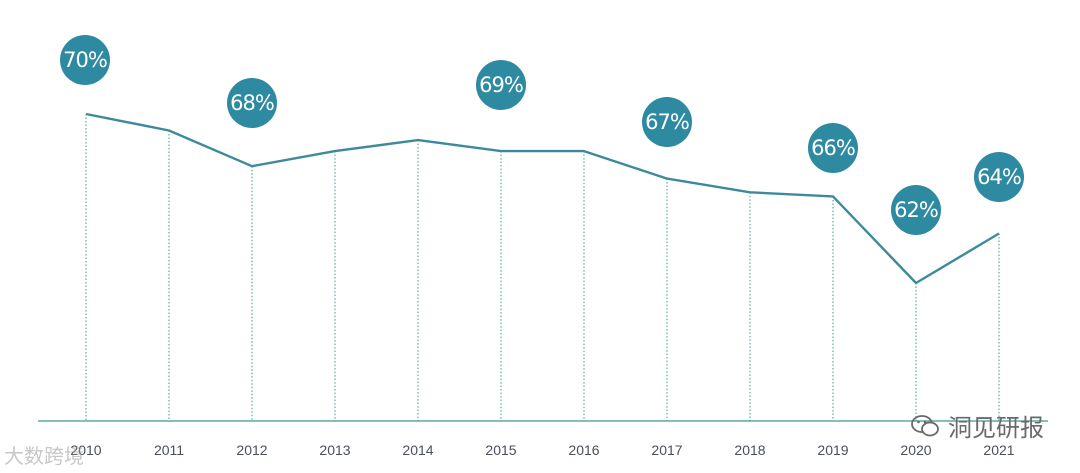  I want to click on x-tick-label-2010: 2010, so click(85, 450).